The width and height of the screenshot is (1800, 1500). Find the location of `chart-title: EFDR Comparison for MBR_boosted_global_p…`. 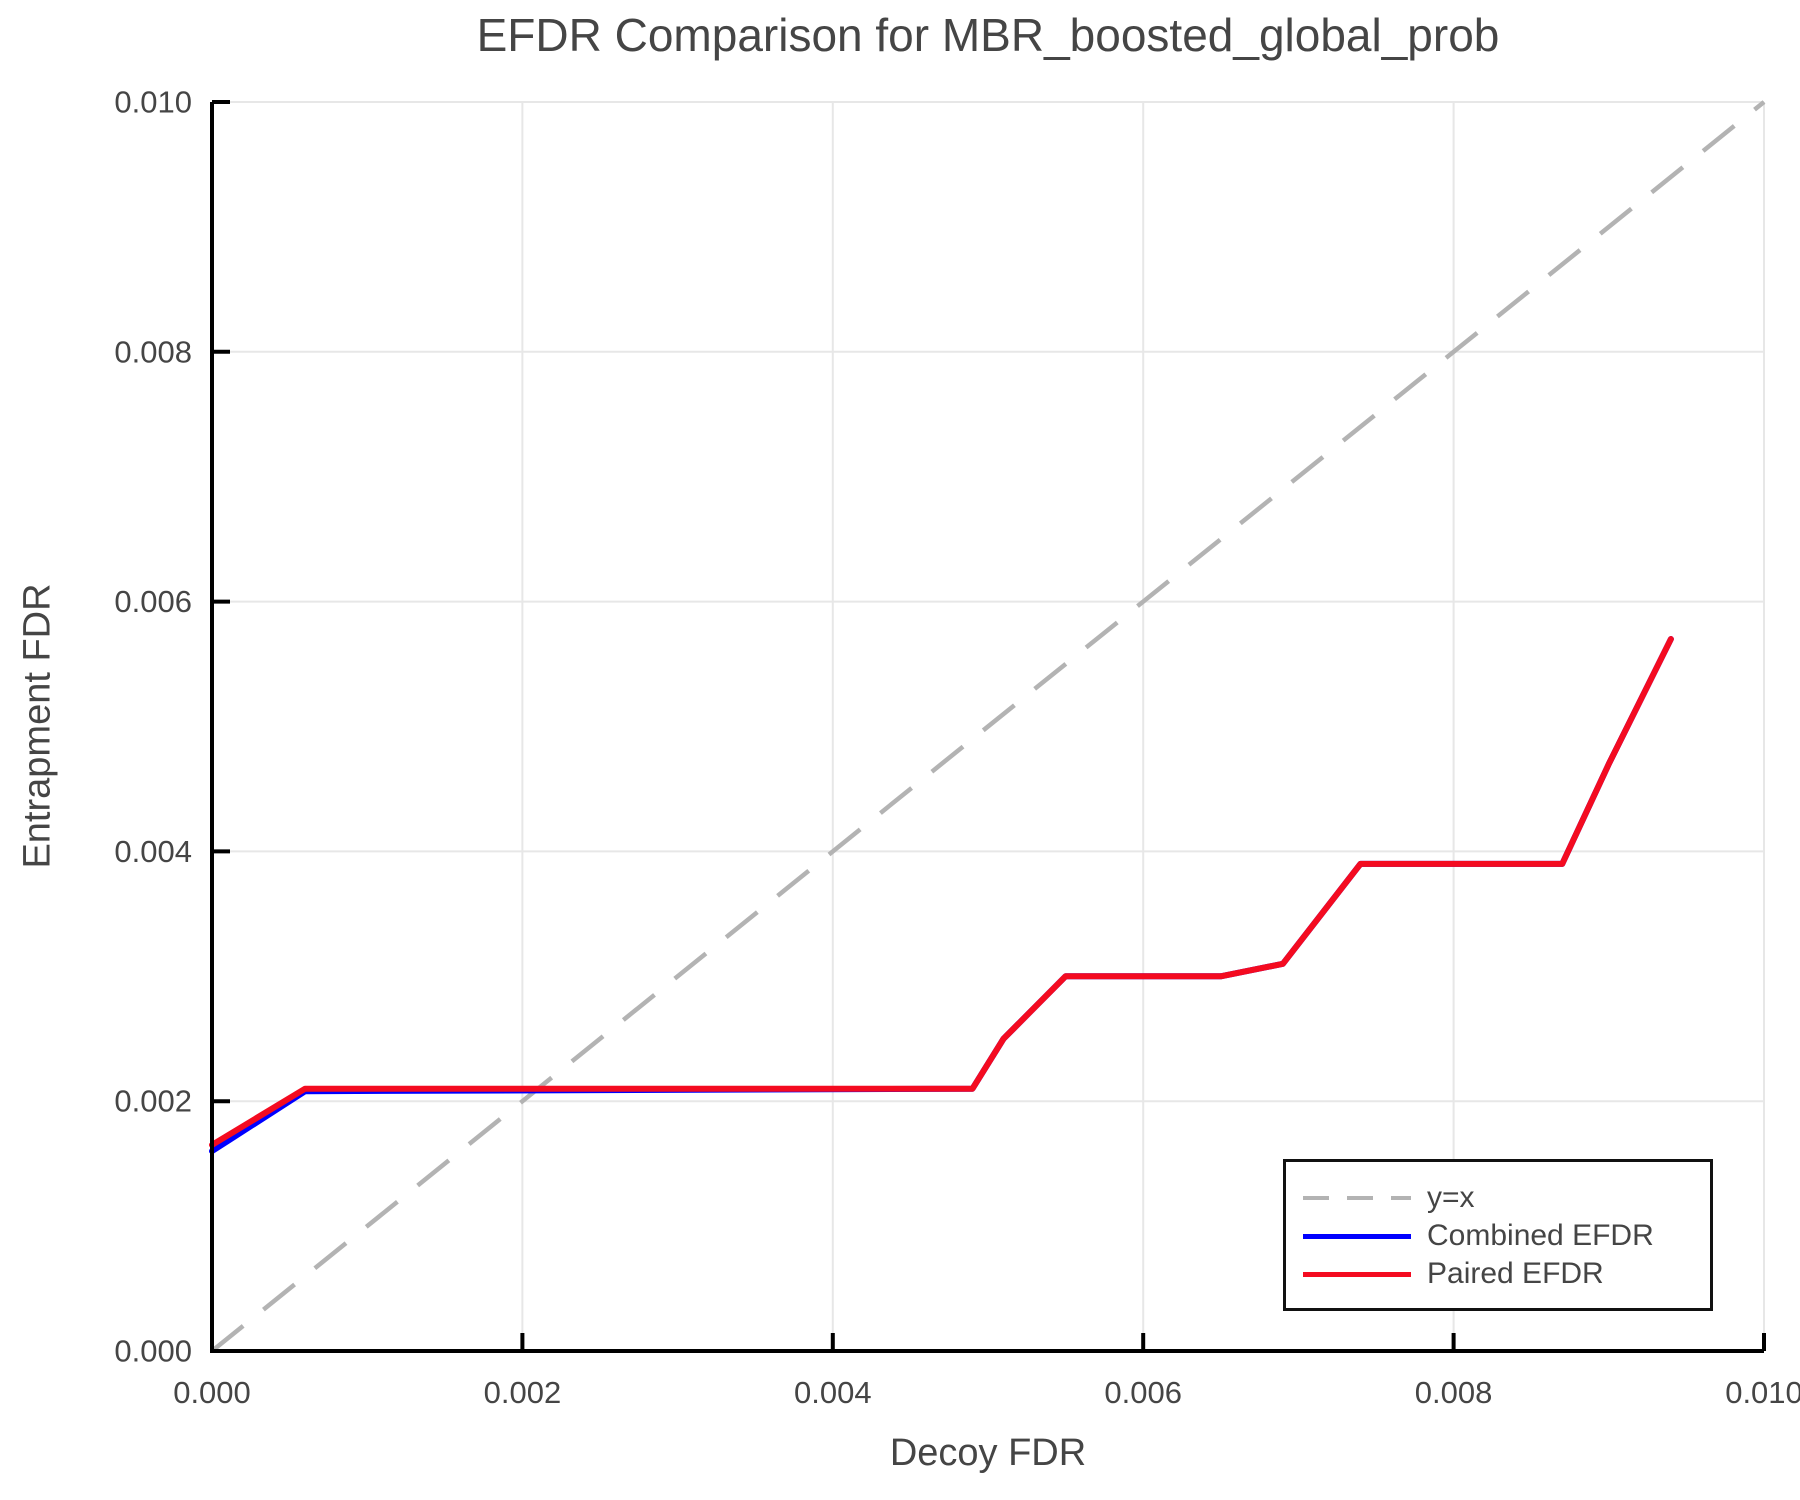

chart-title: EFDR Comparison for MBR_boosted_global_p… is located at coordinates (988, 35).